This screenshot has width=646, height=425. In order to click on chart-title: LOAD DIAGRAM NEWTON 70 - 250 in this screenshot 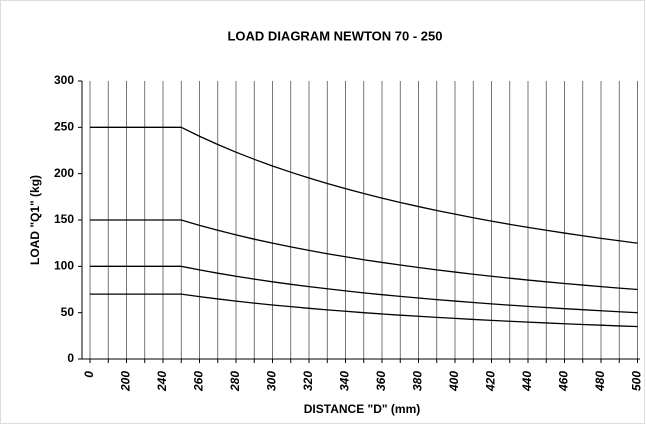, I will do `click(334, 35)`.